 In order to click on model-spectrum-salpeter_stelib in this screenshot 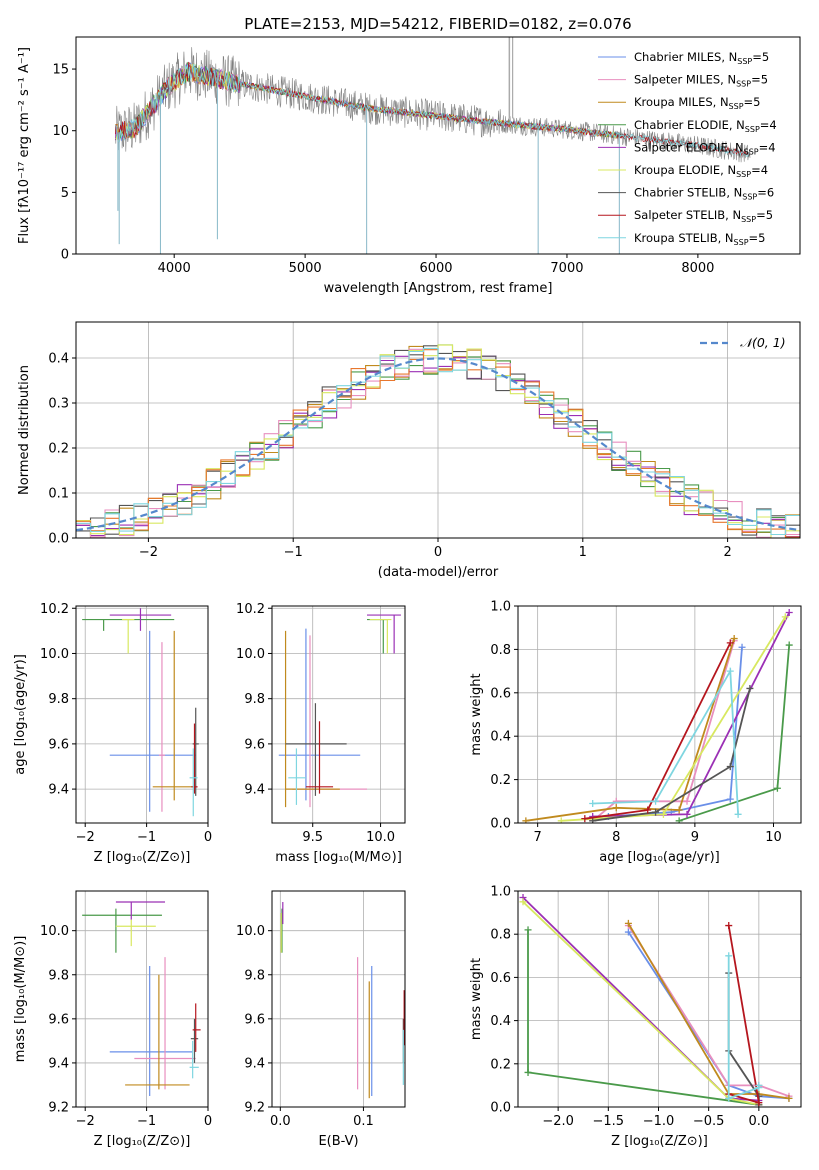, I will do `click(432, 109)`.